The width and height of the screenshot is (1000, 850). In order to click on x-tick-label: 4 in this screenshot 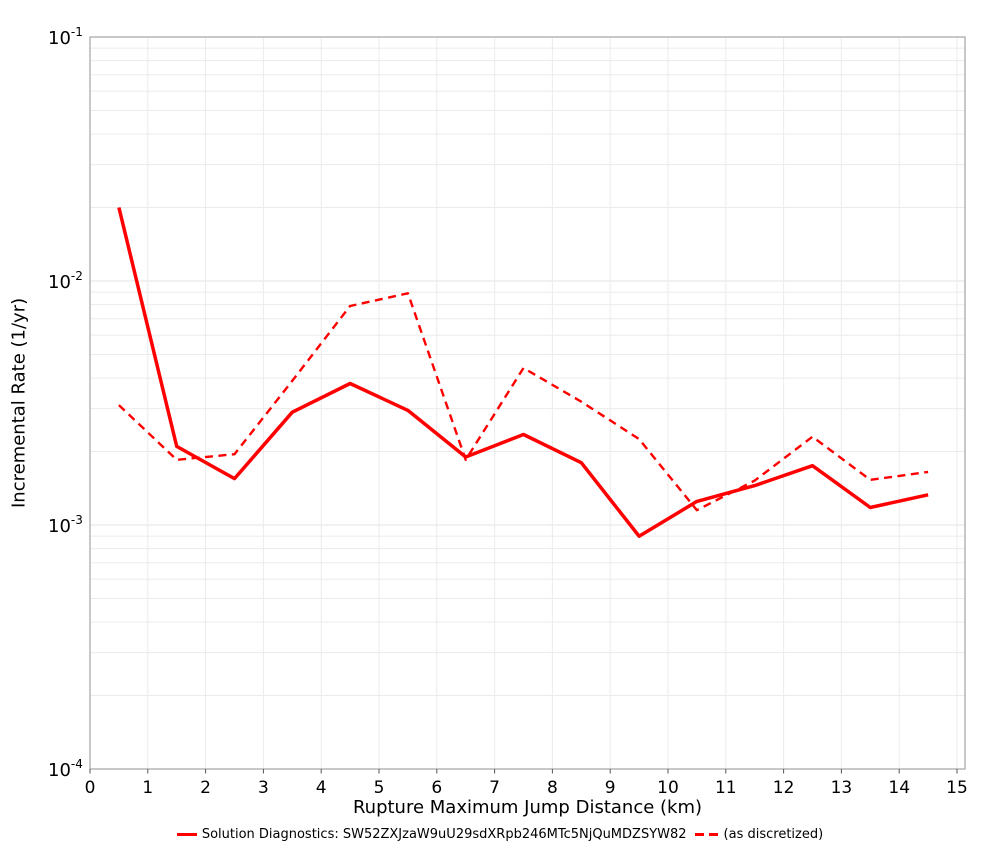, I will do `click(321, 788)`.